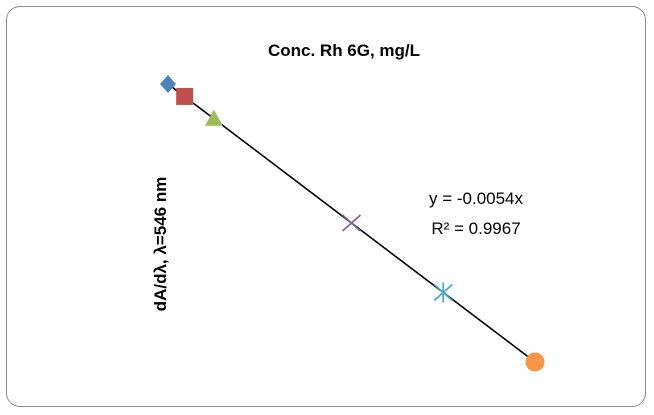 This screenshot has width=654, height=415. Describe the element at coordinates (213, 117) in the screenshot. I see `data-point-triangle` at that location.